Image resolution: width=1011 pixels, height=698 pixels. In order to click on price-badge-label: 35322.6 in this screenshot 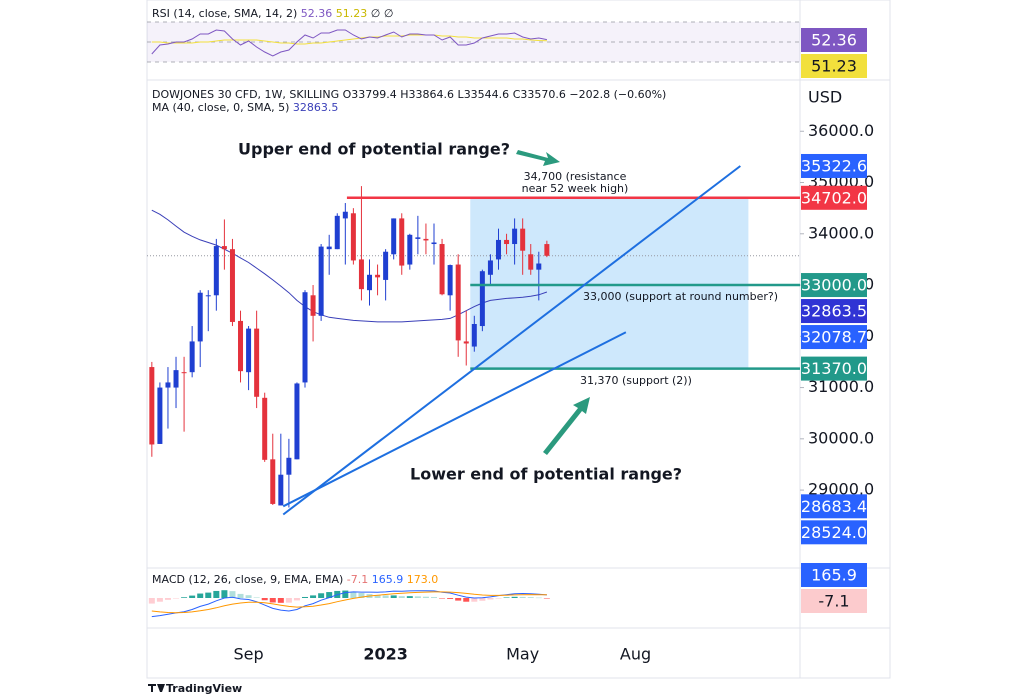, I will do `click(834, 165)`.